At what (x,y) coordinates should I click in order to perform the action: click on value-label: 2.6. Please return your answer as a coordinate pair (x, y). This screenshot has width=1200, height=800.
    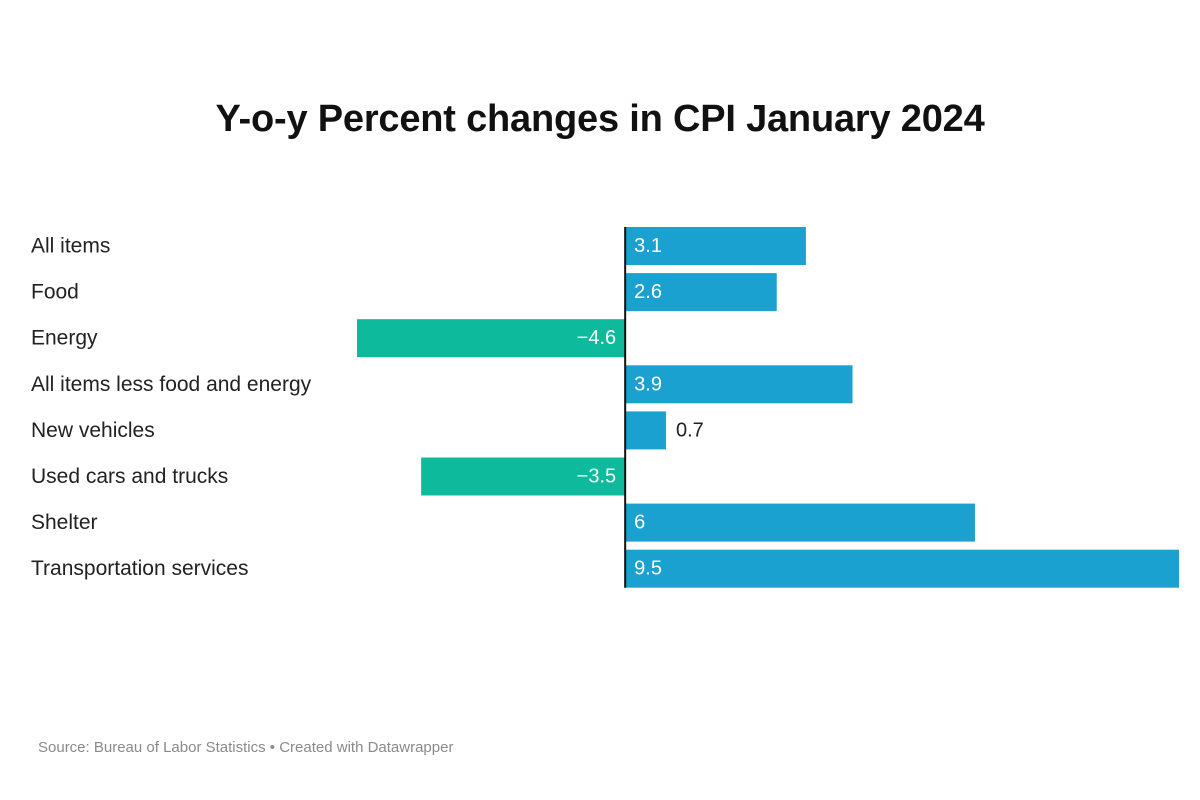
    Looking at the image, I should click on (648, 292).